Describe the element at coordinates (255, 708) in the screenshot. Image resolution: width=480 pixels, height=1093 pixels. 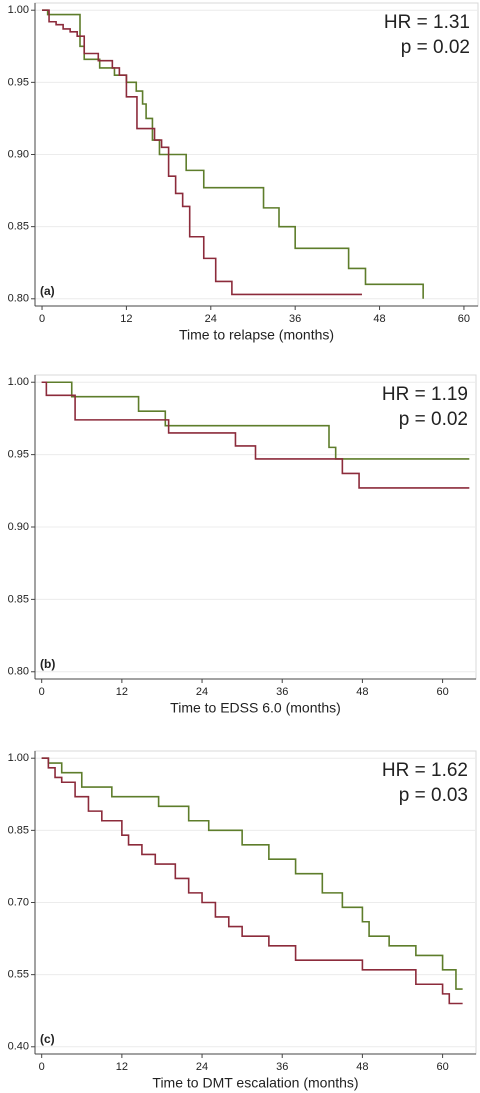
I see `x-axis-title: Time to EDSS 6.0 (months)` at that location.